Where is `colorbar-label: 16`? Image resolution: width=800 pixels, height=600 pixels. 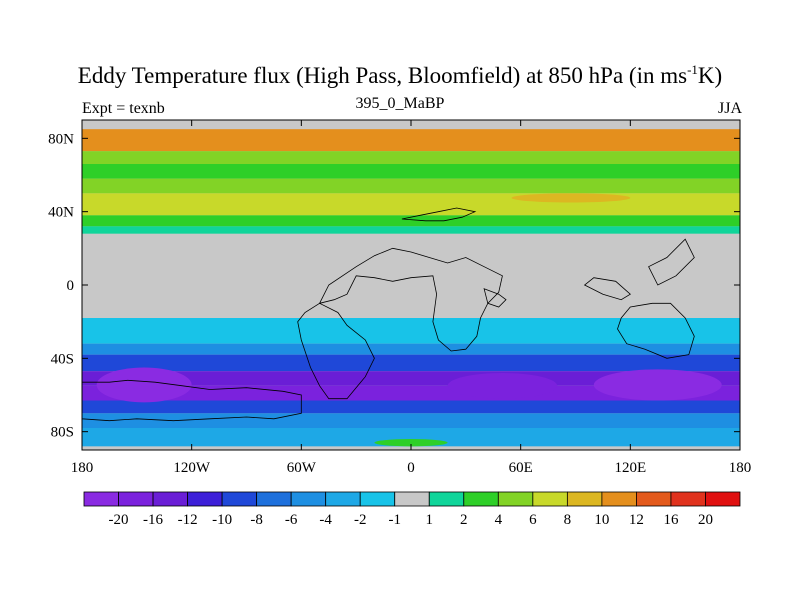 colorbar-label: 16 is located at coordinates (671, 520).